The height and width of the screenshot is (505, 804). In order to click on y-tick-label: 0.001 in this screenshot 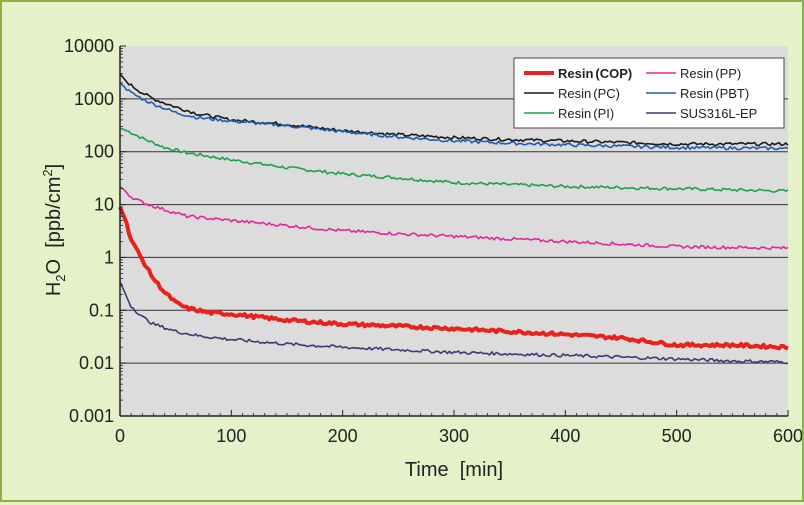, I will do `click(91, 416)`.